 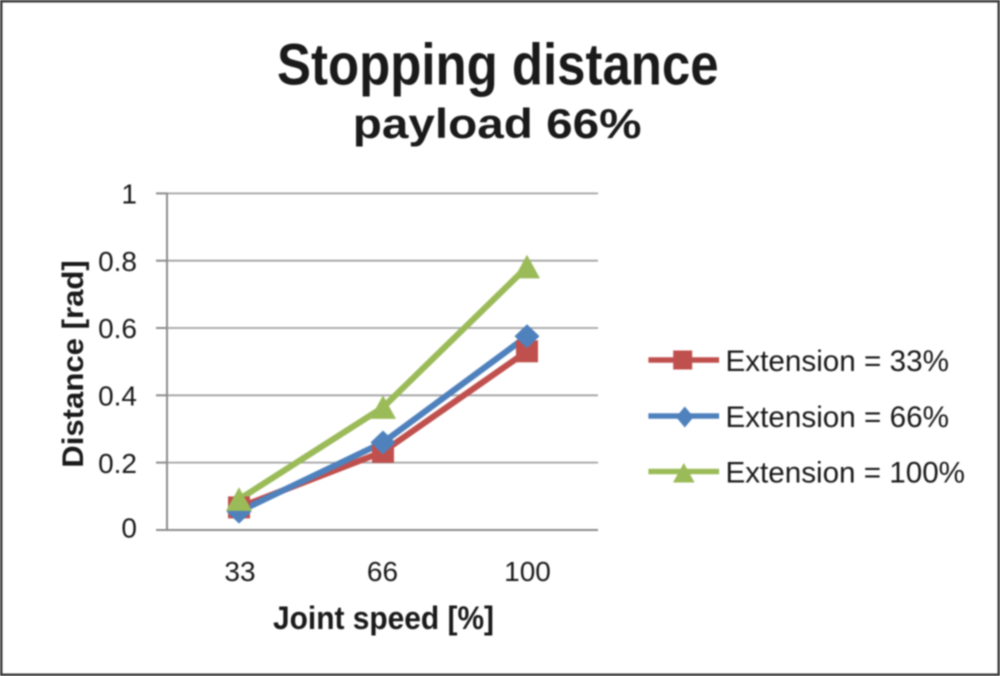 What do you see at coordinates (117, 328) in the screenshot?
I see `svg-text: 0.6` at bounding box center [117, 328].